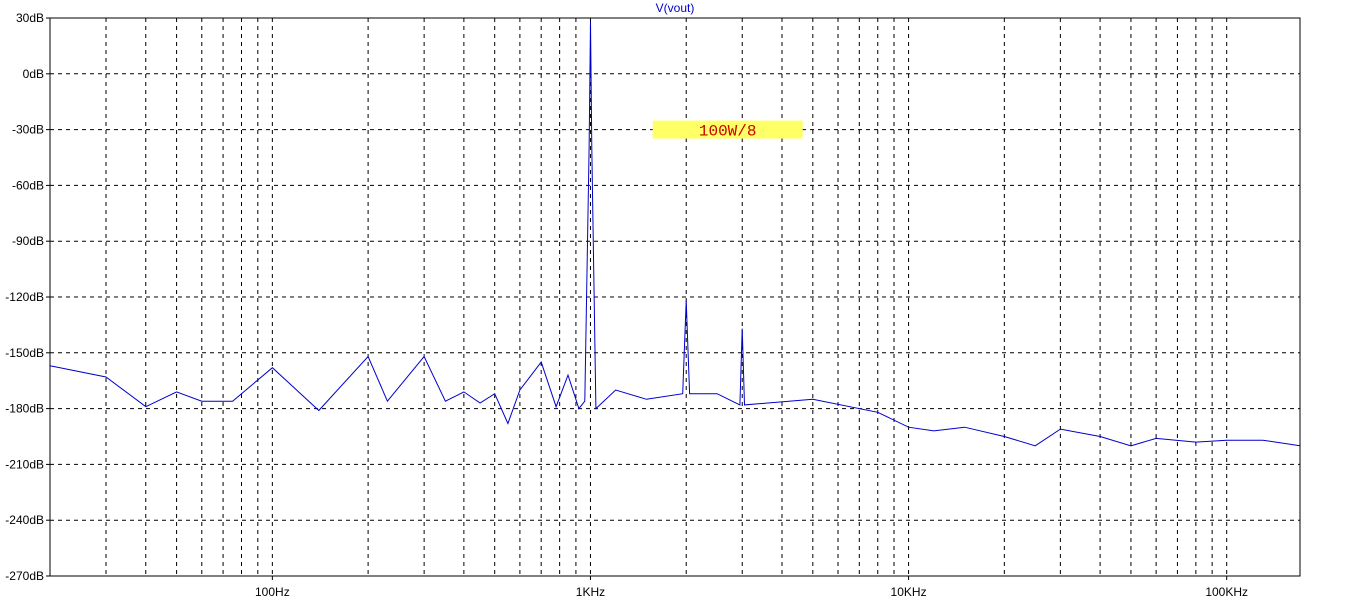  Describe the element at coordinates (28, 130) in the screenshot. I see `y-tick-label: -30dB` at that location.